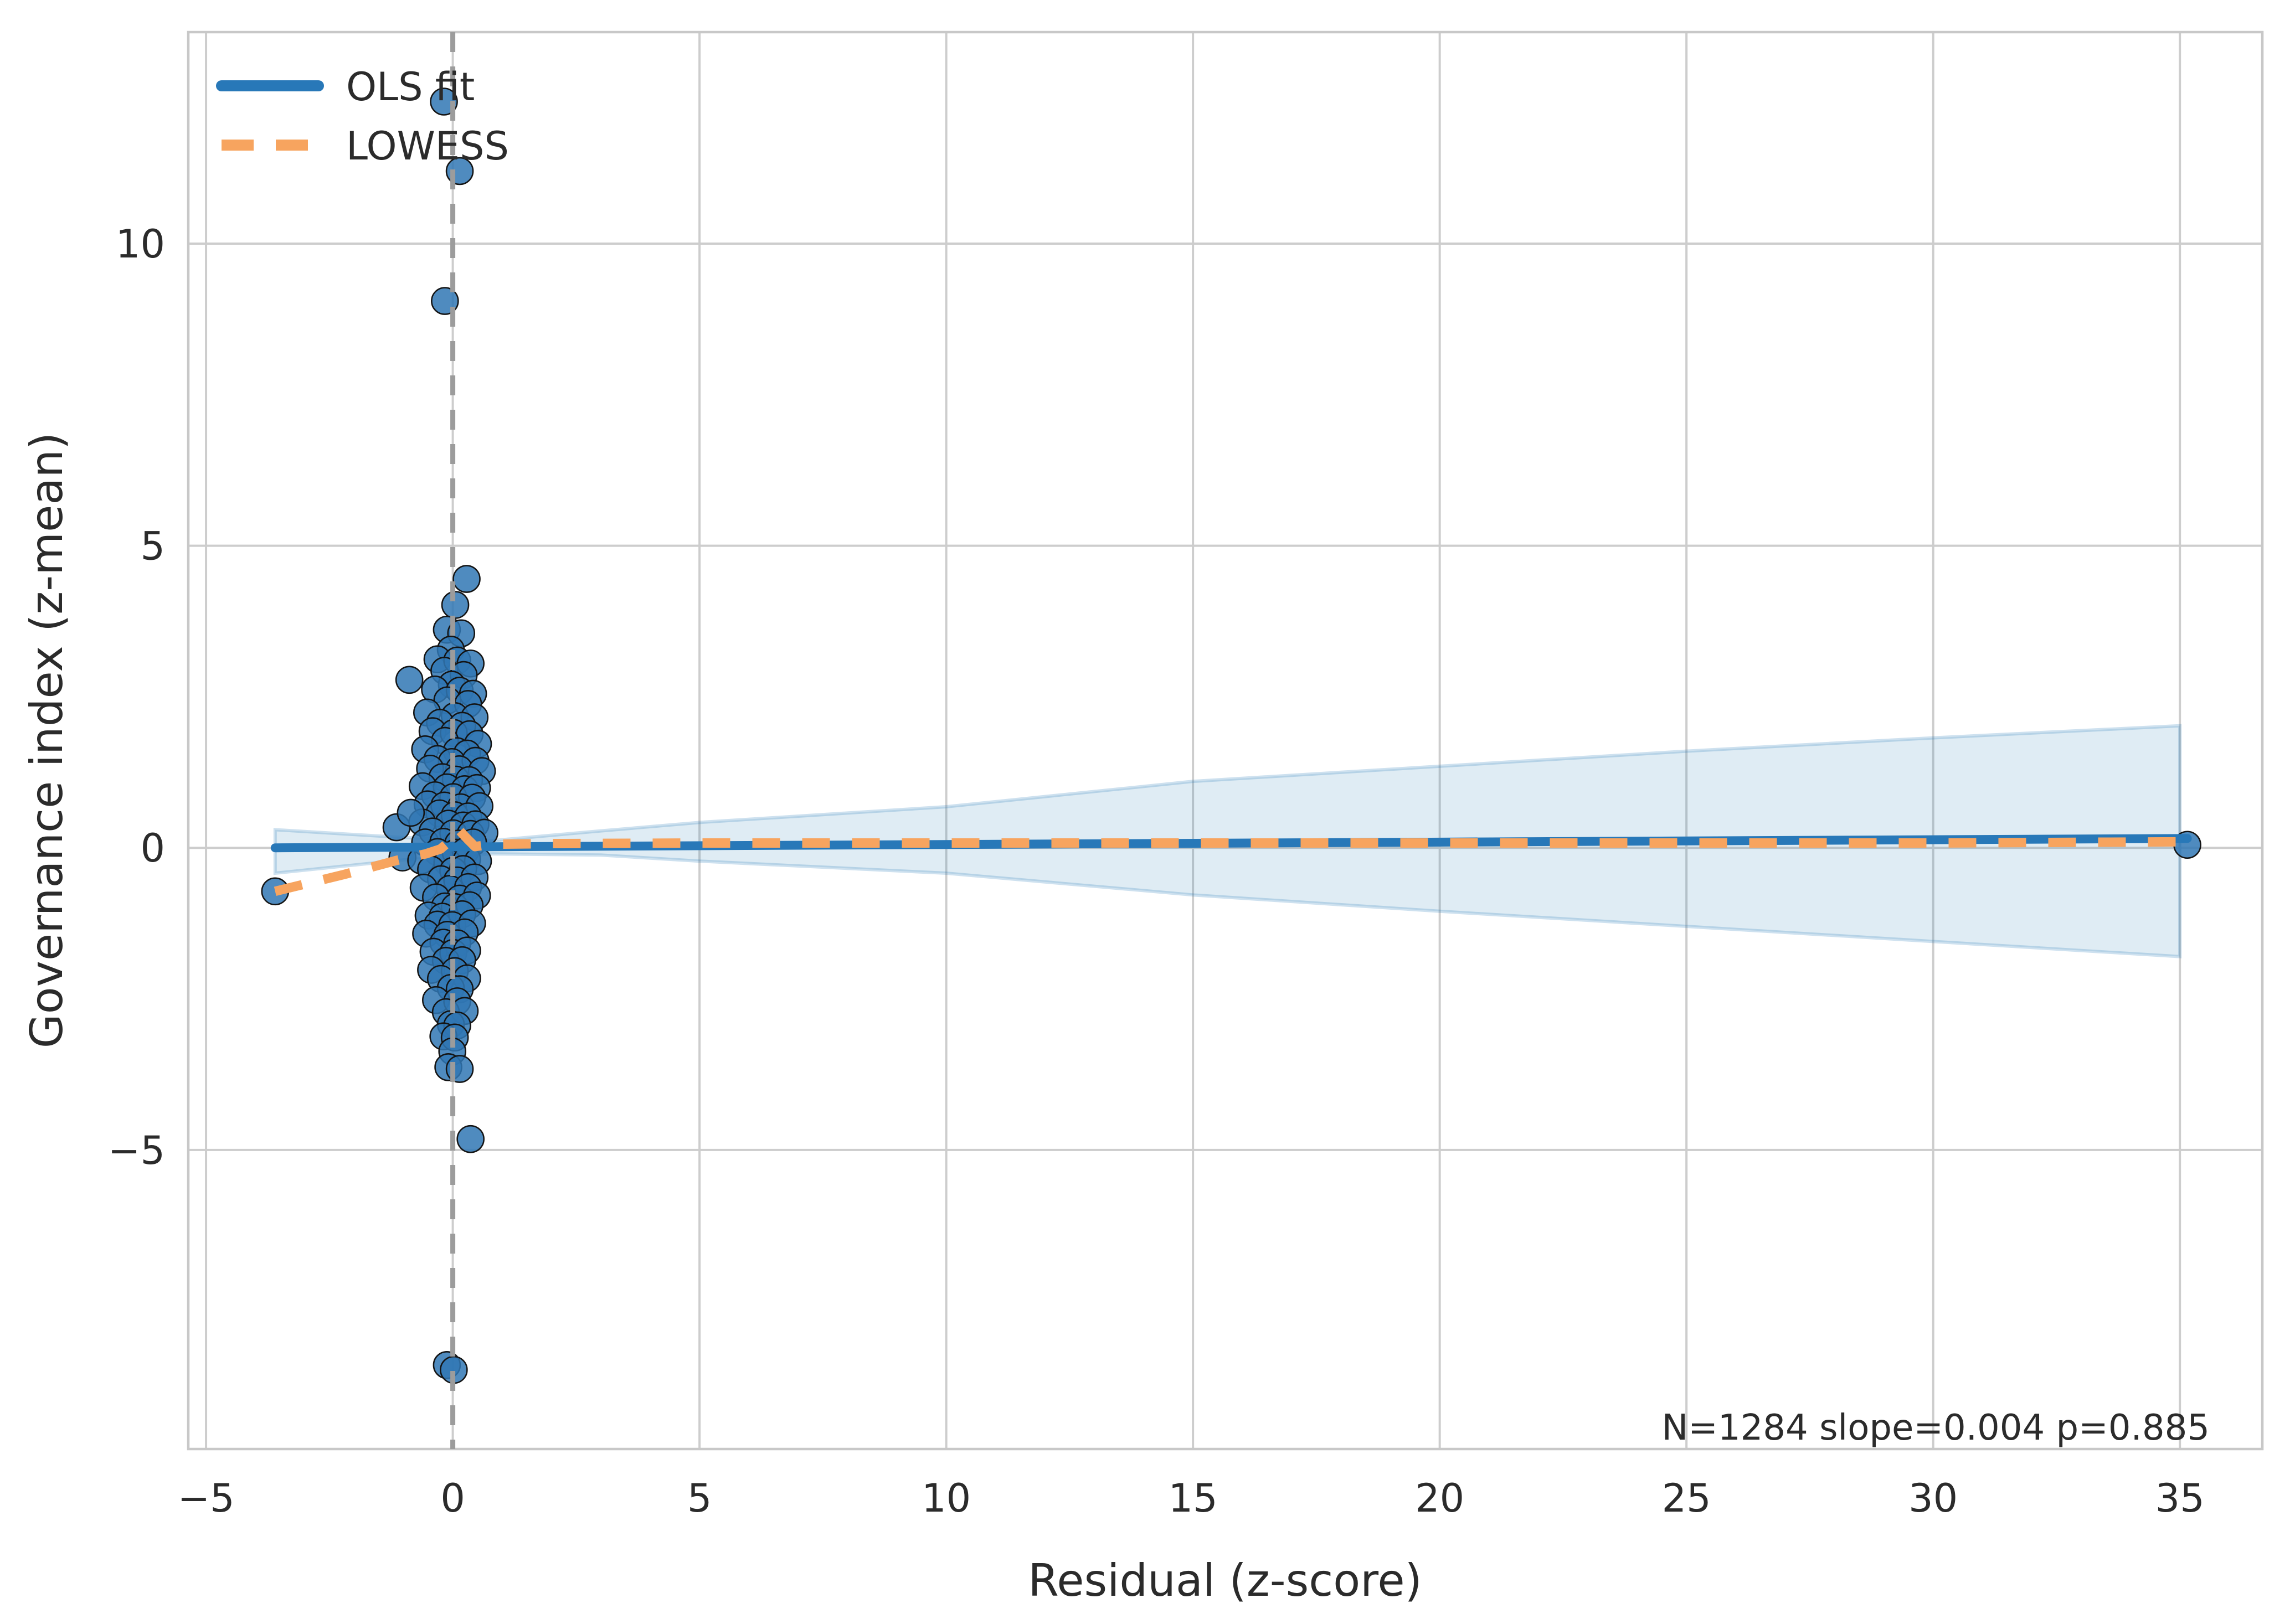  What do you see at coordinates (205, 1498) in the screenshot?
I see `x-tick-label: −5` at bounding box center [205, 1498].